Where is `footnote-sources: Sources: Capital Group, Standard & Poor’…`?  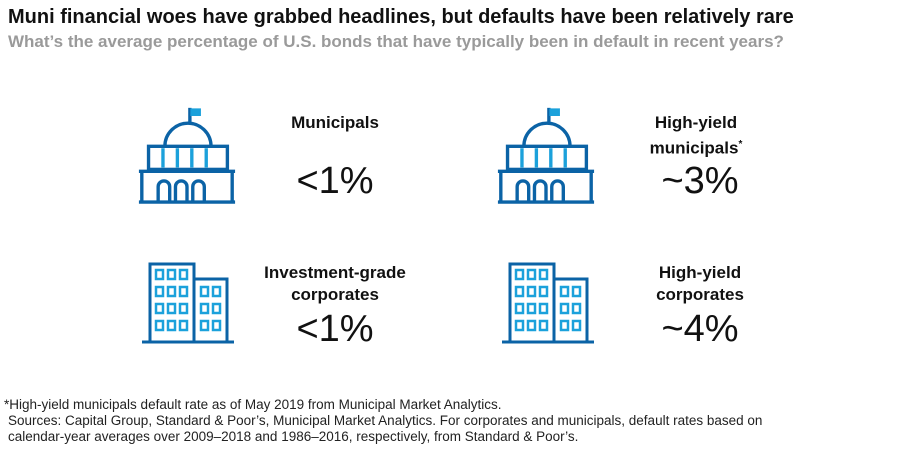 footnote-sources: Sources: Capital Group, Standard & Poor’… is located at coordinates (385, 420).